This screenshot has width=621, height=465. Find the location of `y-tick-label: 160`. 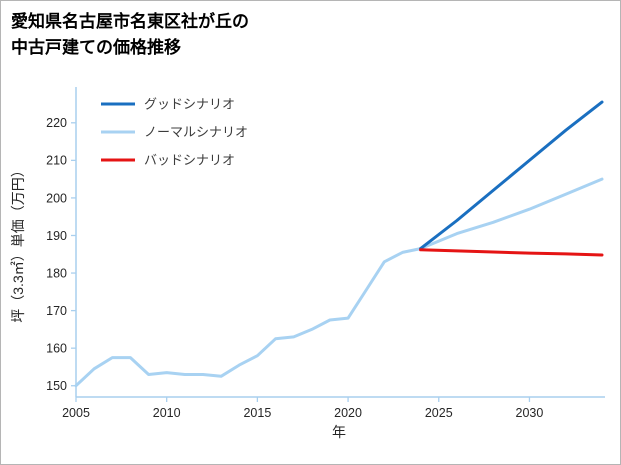

y-tick-label: 160 is located at coordinates (56, 349).